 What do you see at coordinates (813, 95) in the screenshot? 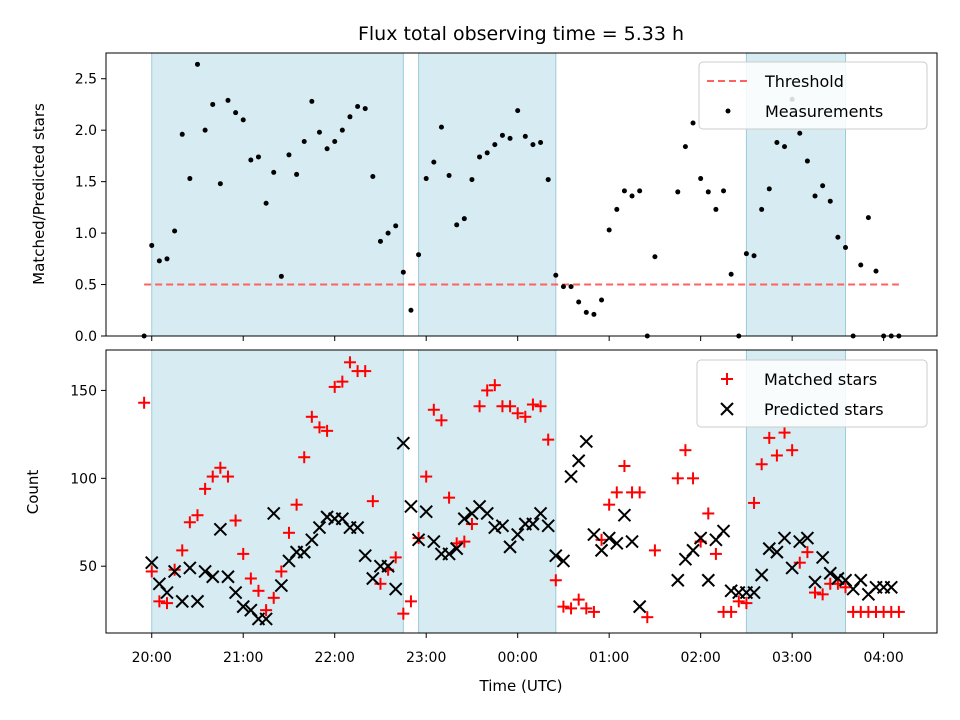
I see `ratio-legend-box` at bounding box center [813, 95].